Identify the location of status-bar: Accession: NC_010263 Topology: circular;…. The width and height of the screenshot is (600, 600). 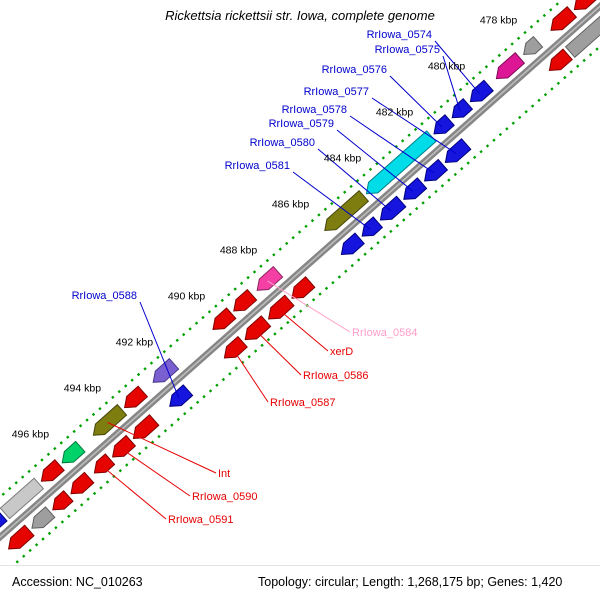
(300, 582).